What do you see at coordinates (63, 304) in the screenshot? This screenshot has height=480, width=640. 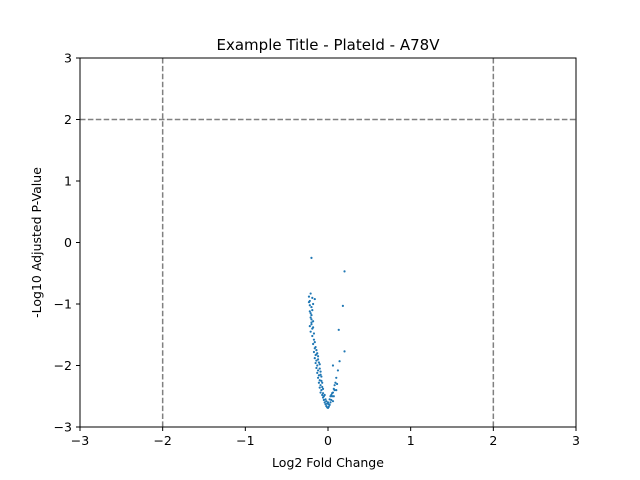 I see `y-tick-label: −1` at bounding box center [63, 304].